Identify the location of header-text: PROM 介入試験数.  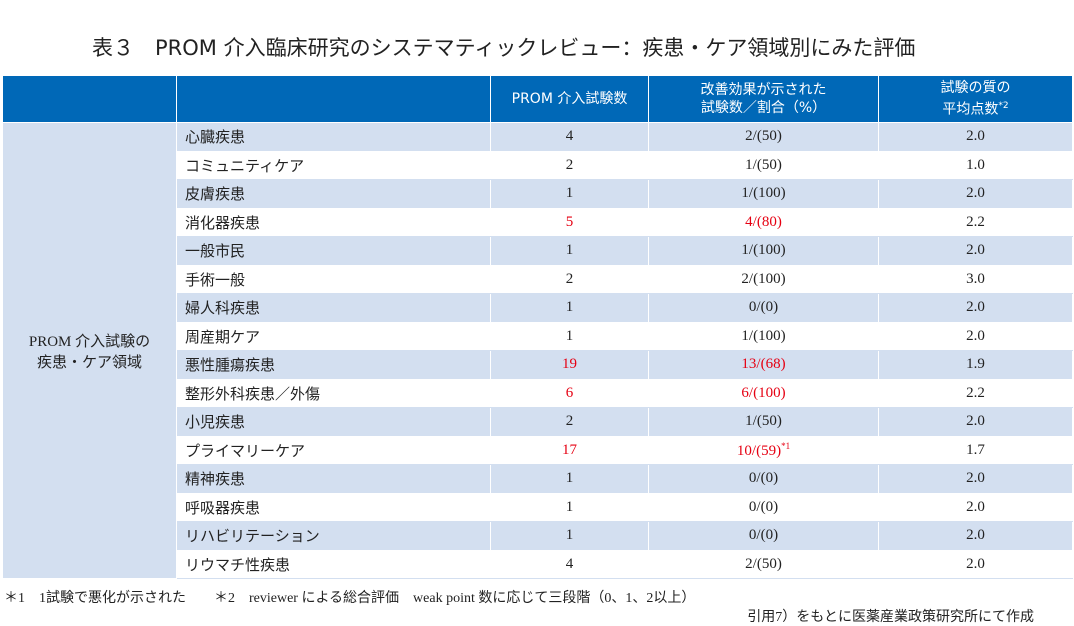
(569, 99).